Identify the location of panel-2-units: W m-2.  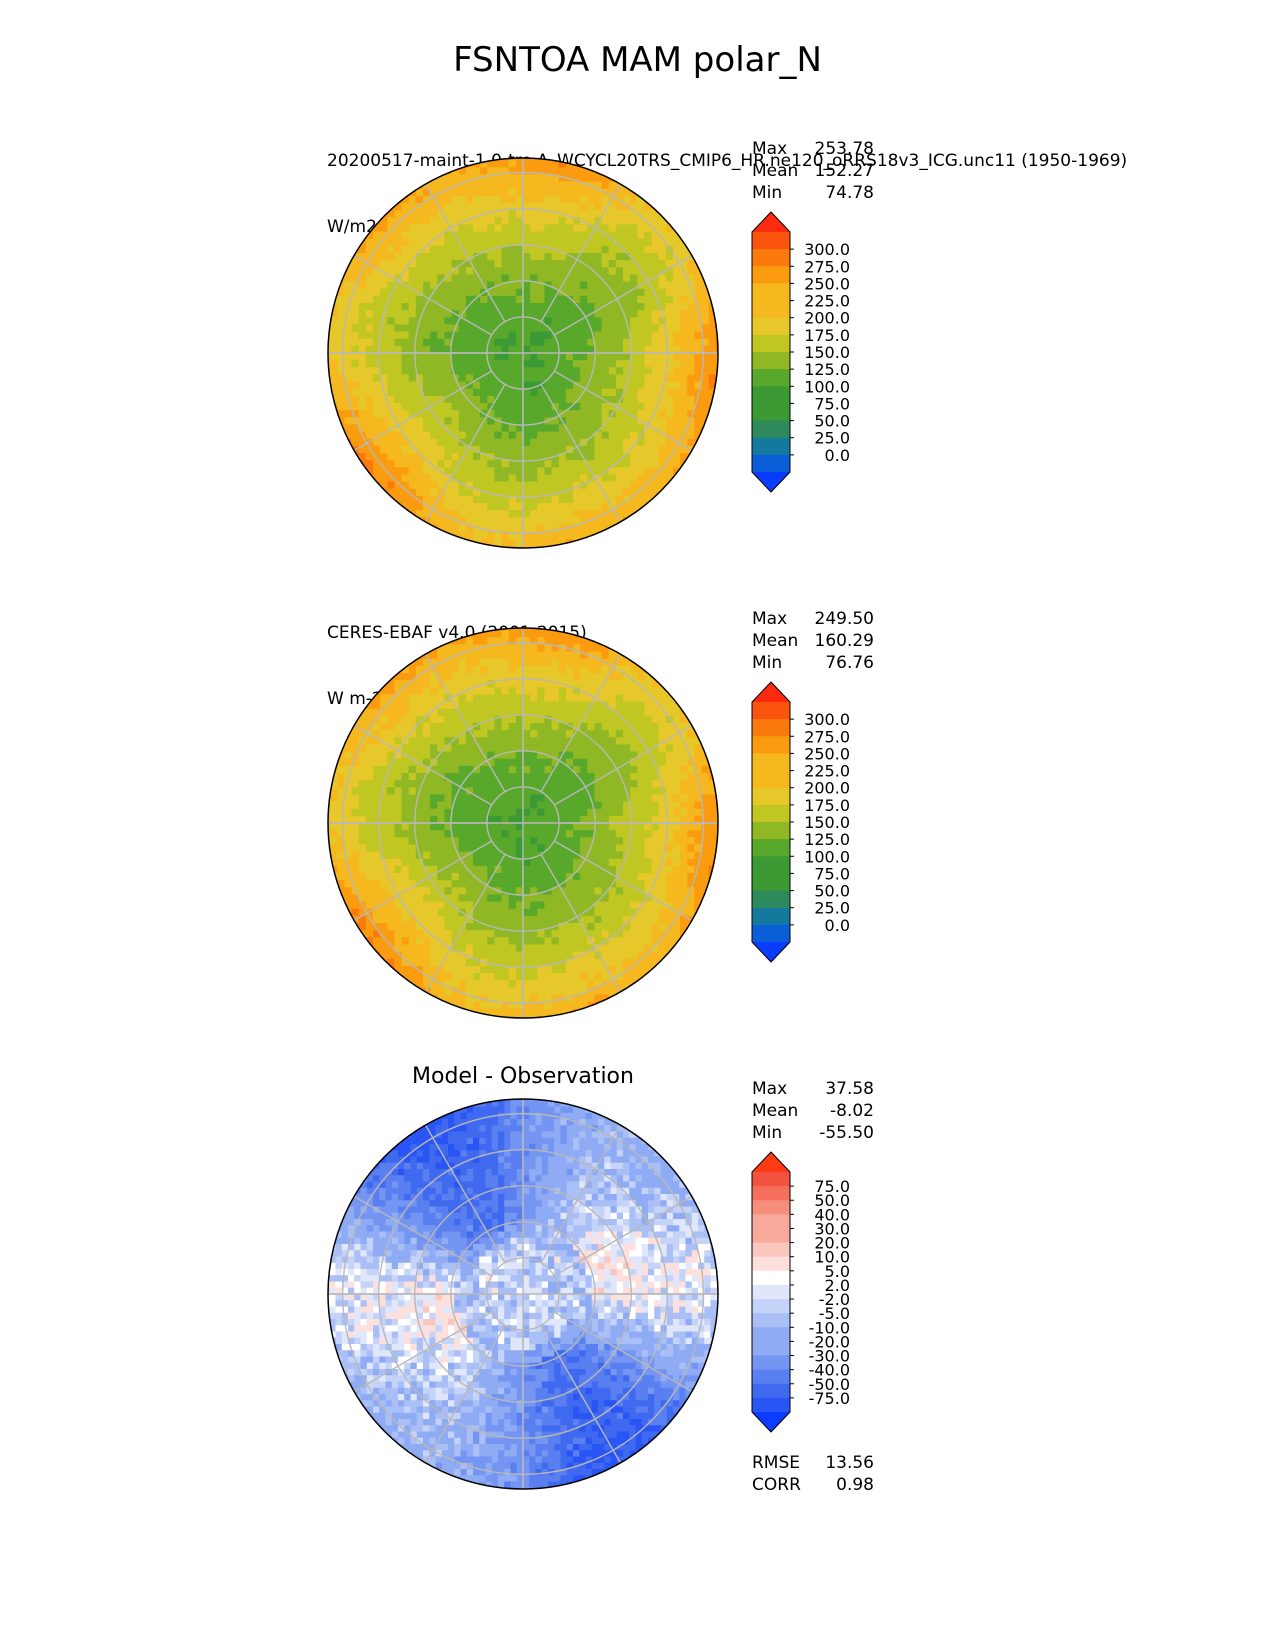
(355, 699).